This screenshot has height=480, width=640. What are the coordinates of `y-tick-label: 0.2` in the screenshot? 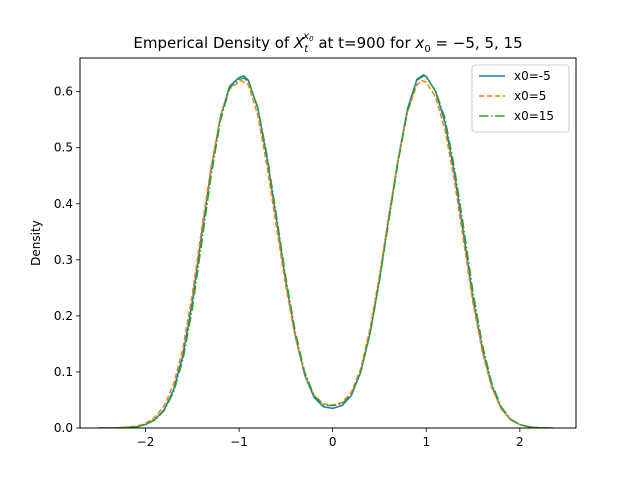 It's located at (63, 316).